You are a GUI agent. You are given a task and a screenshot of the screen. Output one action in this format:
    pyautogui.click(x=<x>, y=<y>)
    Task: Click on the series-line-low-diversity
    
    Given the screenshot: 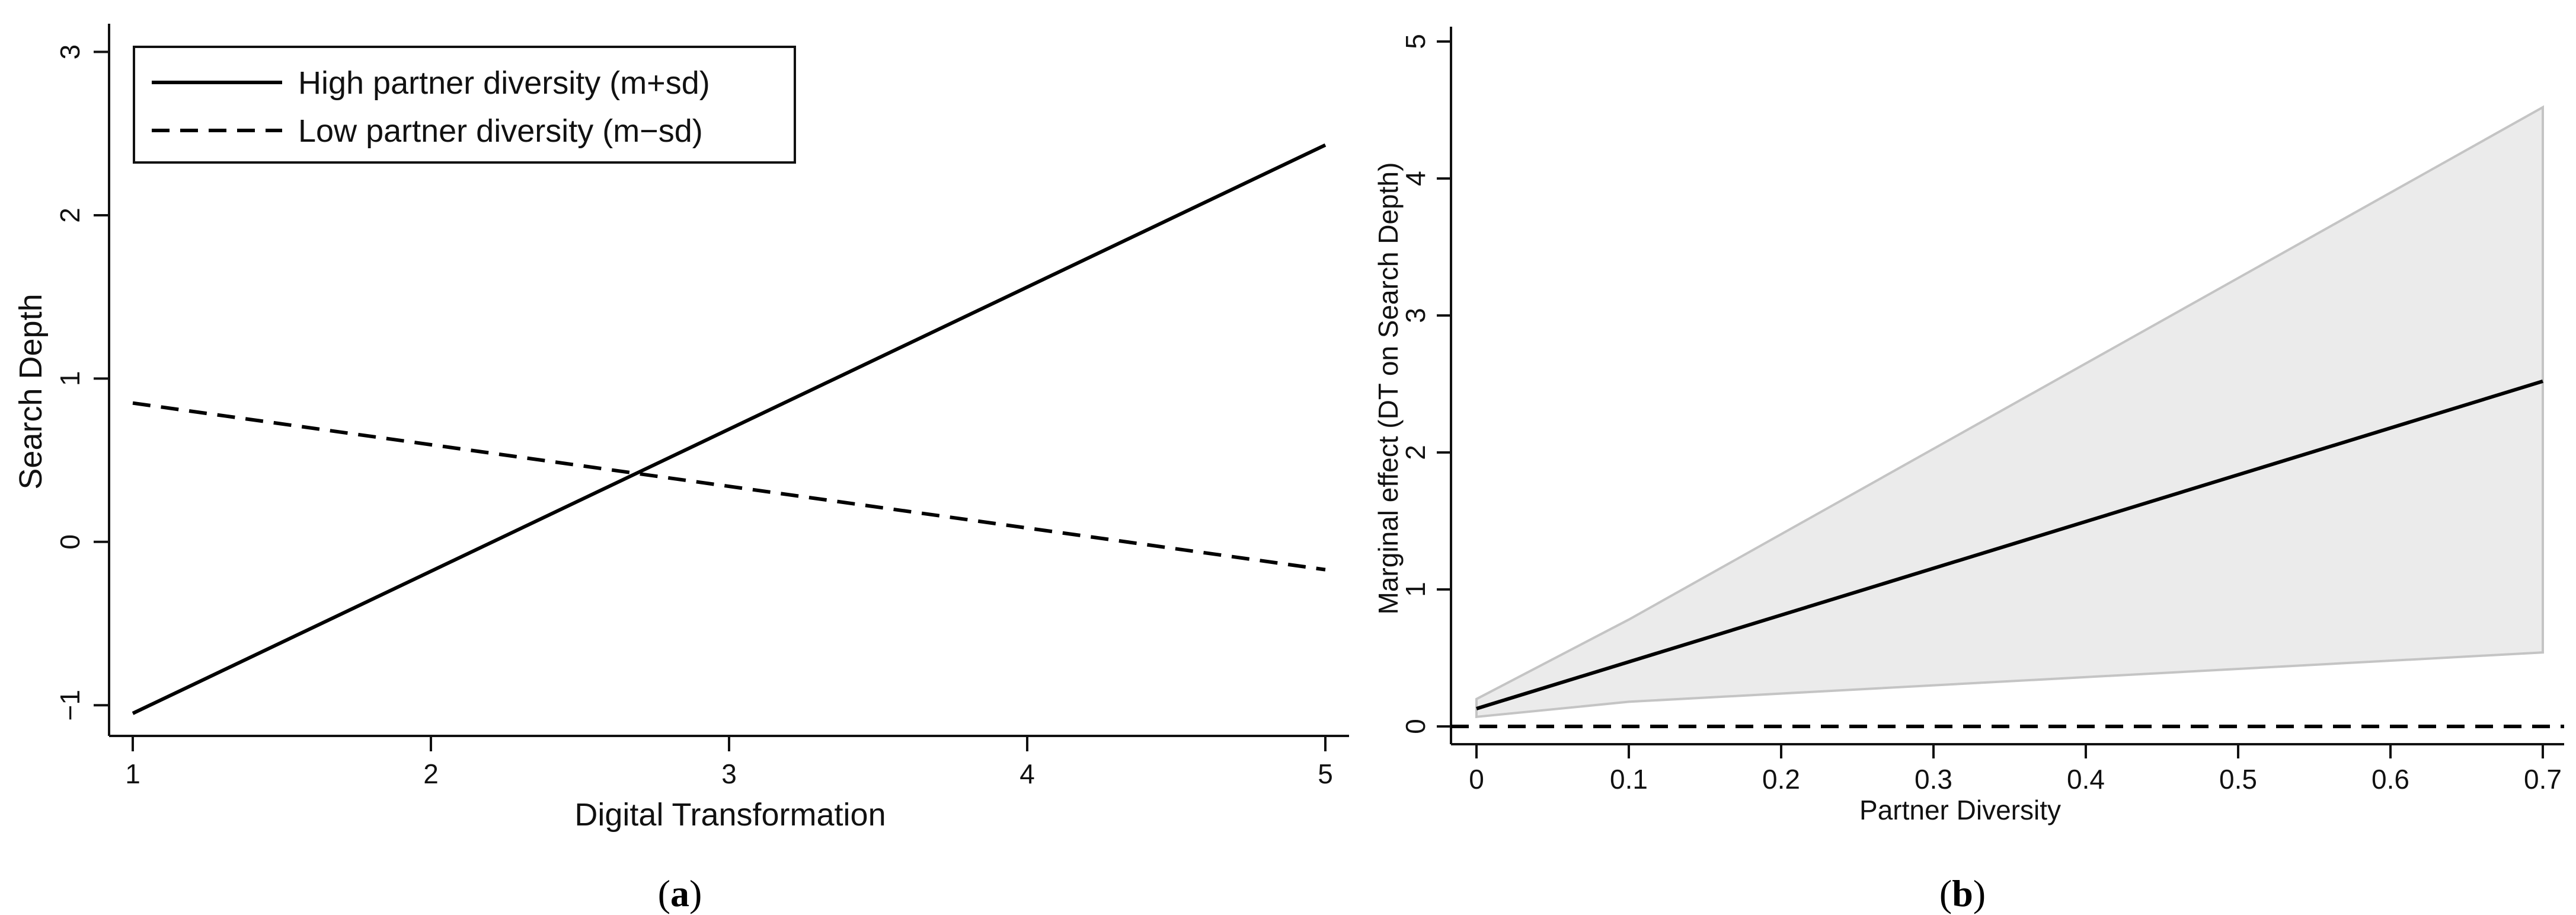 What is the action you would take?
    pyautogui.click(x=729, y=486)
    